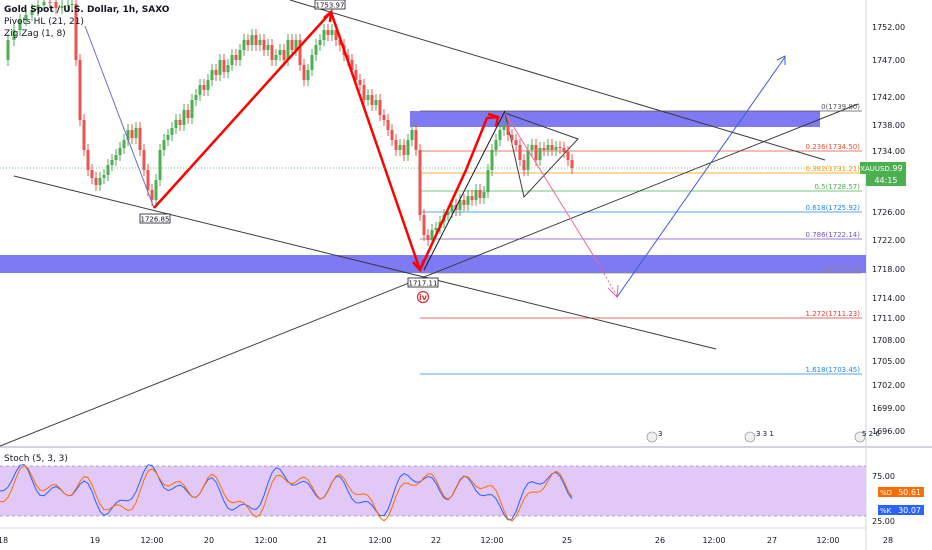  I want to click on price-tick-label: 1714.00, so click(888, 298).